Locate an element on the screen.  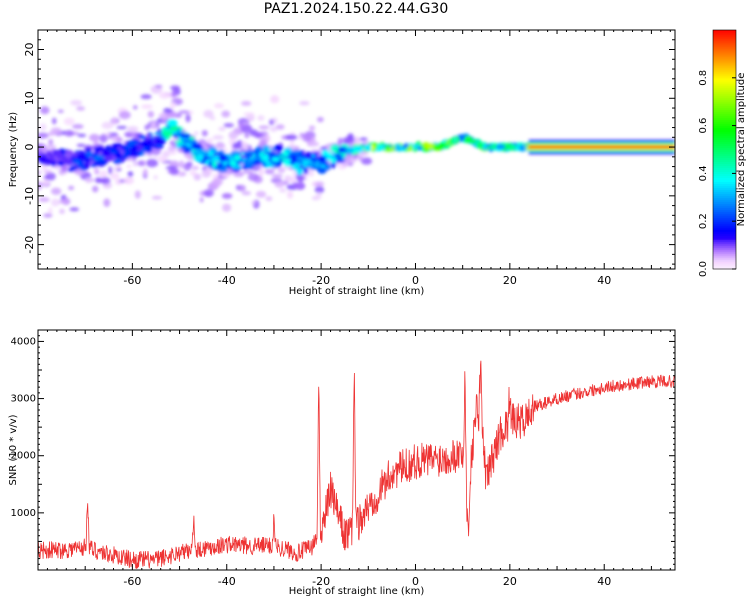
colorbar-frame is located at coordinates (724, 149).